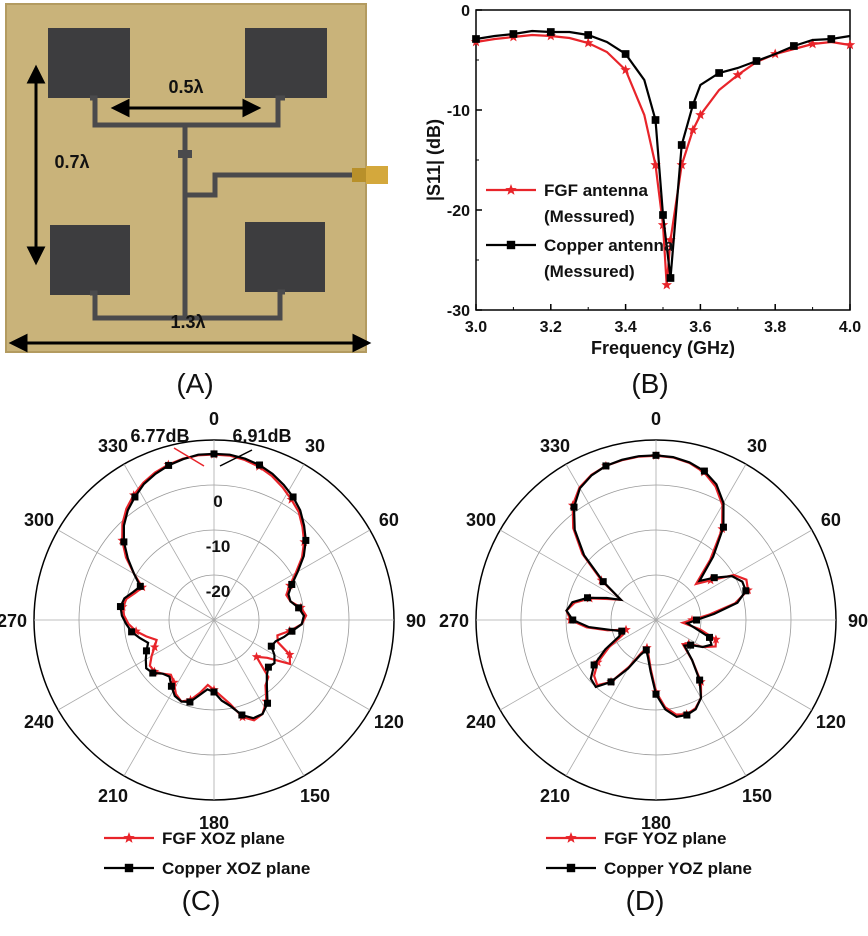 This screenshot has width=868, height=936. I want to click on radial-label: 0, so click(217, 501).